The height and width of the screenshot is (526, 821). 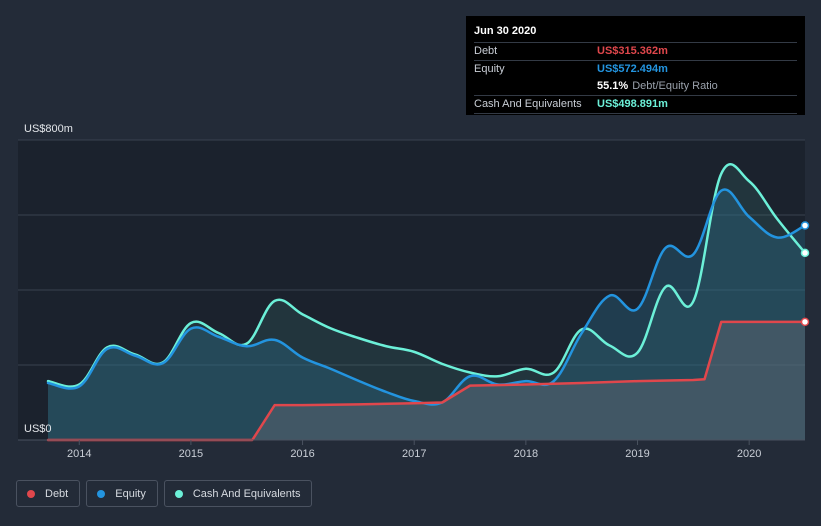 What do you see at coordinates (31, 493) in the screenshot?
I see `debt-dot-icon` at bounding box center [31, 493].